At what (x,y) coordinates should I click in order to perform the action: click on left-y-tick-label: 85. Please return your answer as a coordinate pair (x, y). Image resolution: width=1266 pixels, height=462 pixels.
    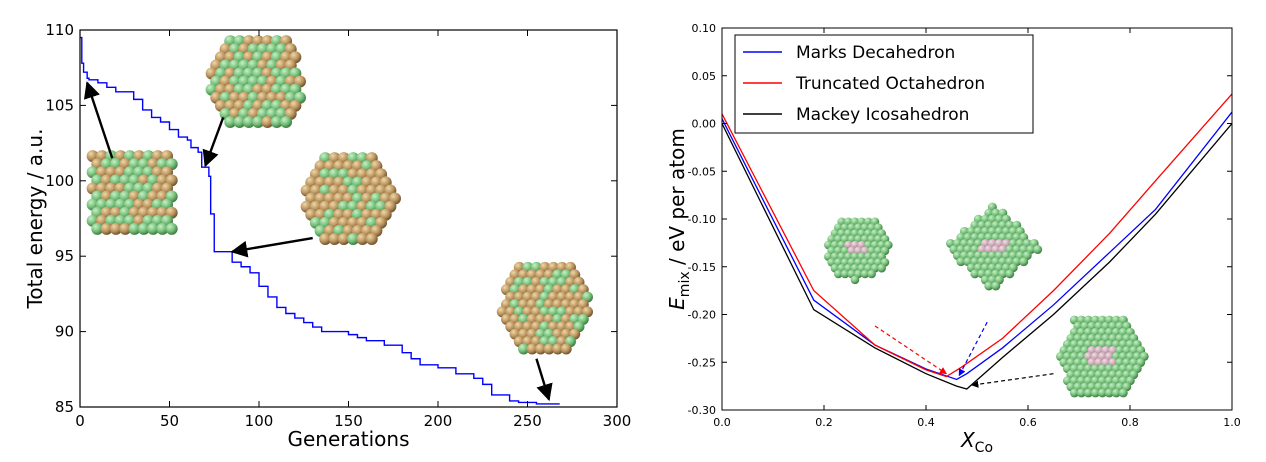
    Looking at the image, I should click on (64, 407).